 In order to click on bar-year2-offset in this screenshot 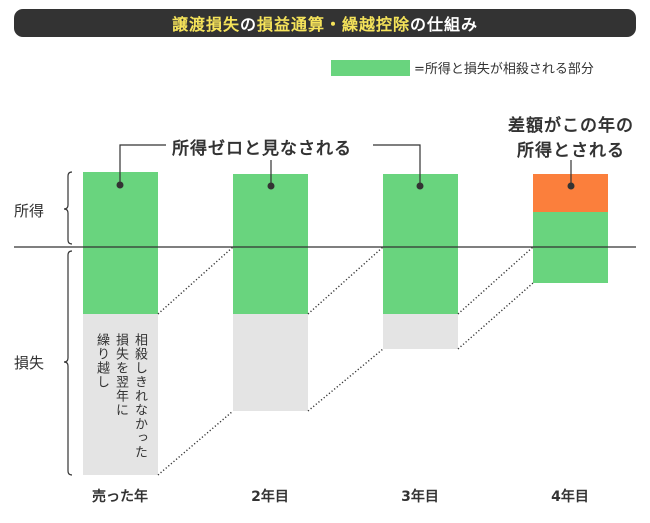, I will do `click(270, 244)`.